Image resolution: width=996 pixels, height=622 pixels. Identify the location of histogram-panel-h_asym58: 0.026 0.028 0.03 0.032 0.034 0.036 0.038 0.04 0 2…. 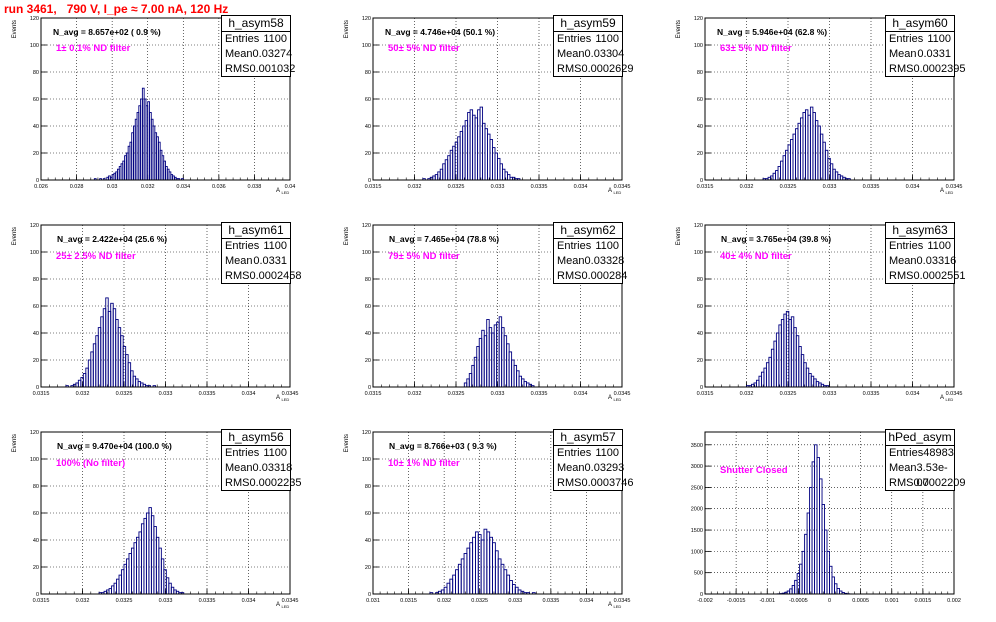
(166, 103).